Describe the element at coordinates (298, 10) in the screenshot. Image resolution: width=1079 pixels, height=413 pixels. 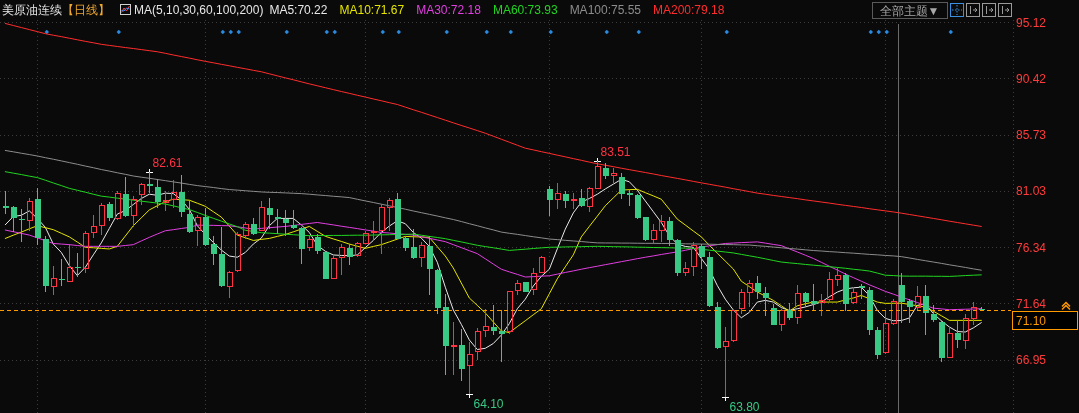
I see `legend-item: MA5:70.22` at that location.